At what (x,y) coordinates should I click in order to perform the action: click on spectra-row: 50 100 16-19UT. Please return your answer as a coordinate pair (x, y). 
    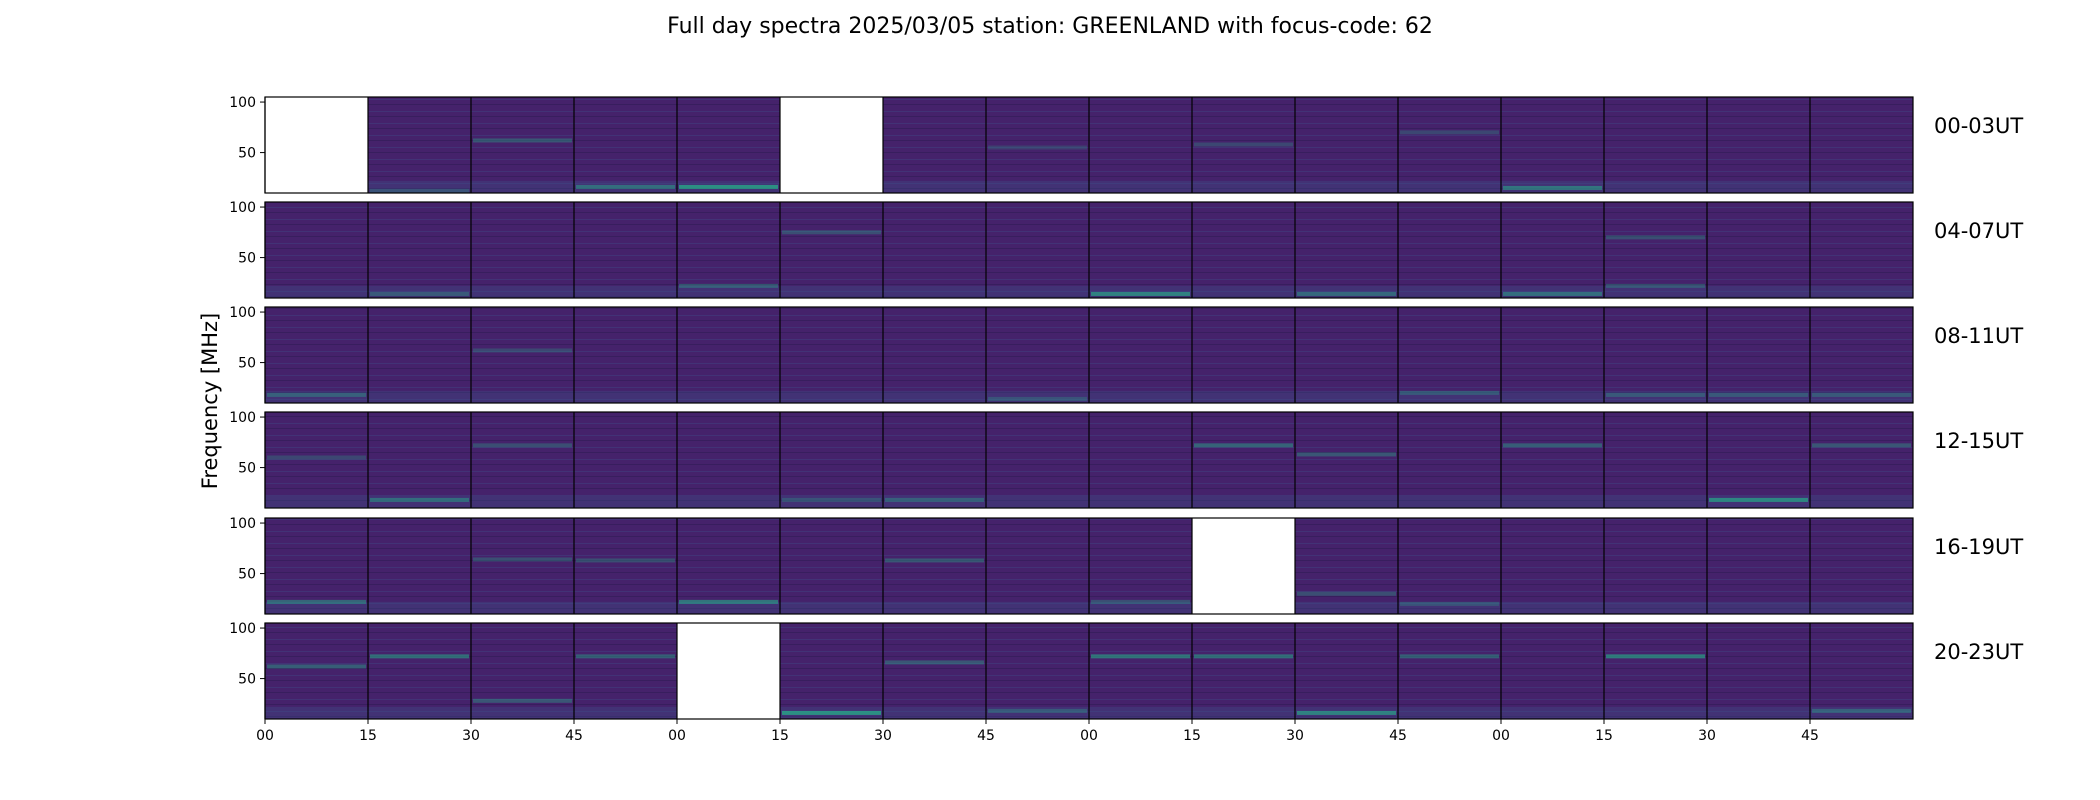
    Looking at the image, I should click on (1126, 565).